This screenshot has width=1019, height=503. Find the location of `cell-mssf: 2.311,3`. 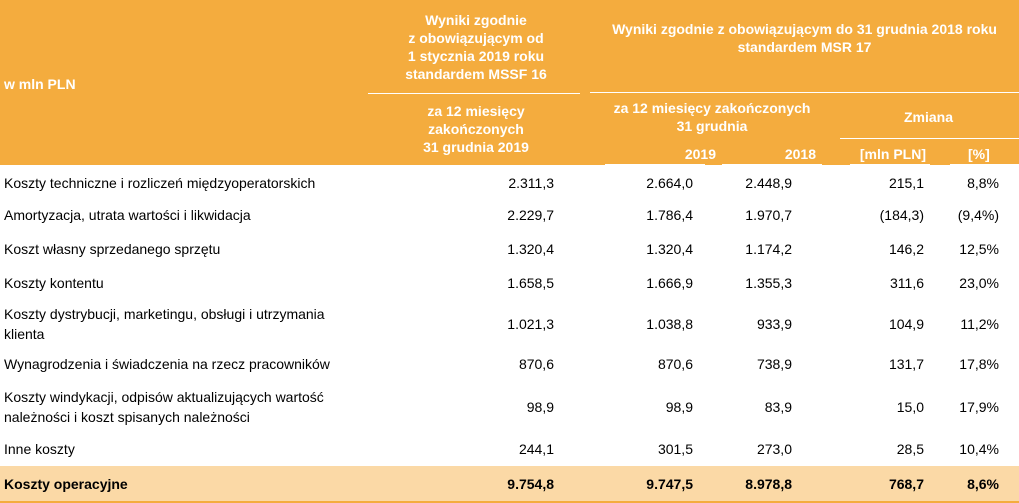

cell-mssf: 2.311,3 is located at coordinates (531, 183).